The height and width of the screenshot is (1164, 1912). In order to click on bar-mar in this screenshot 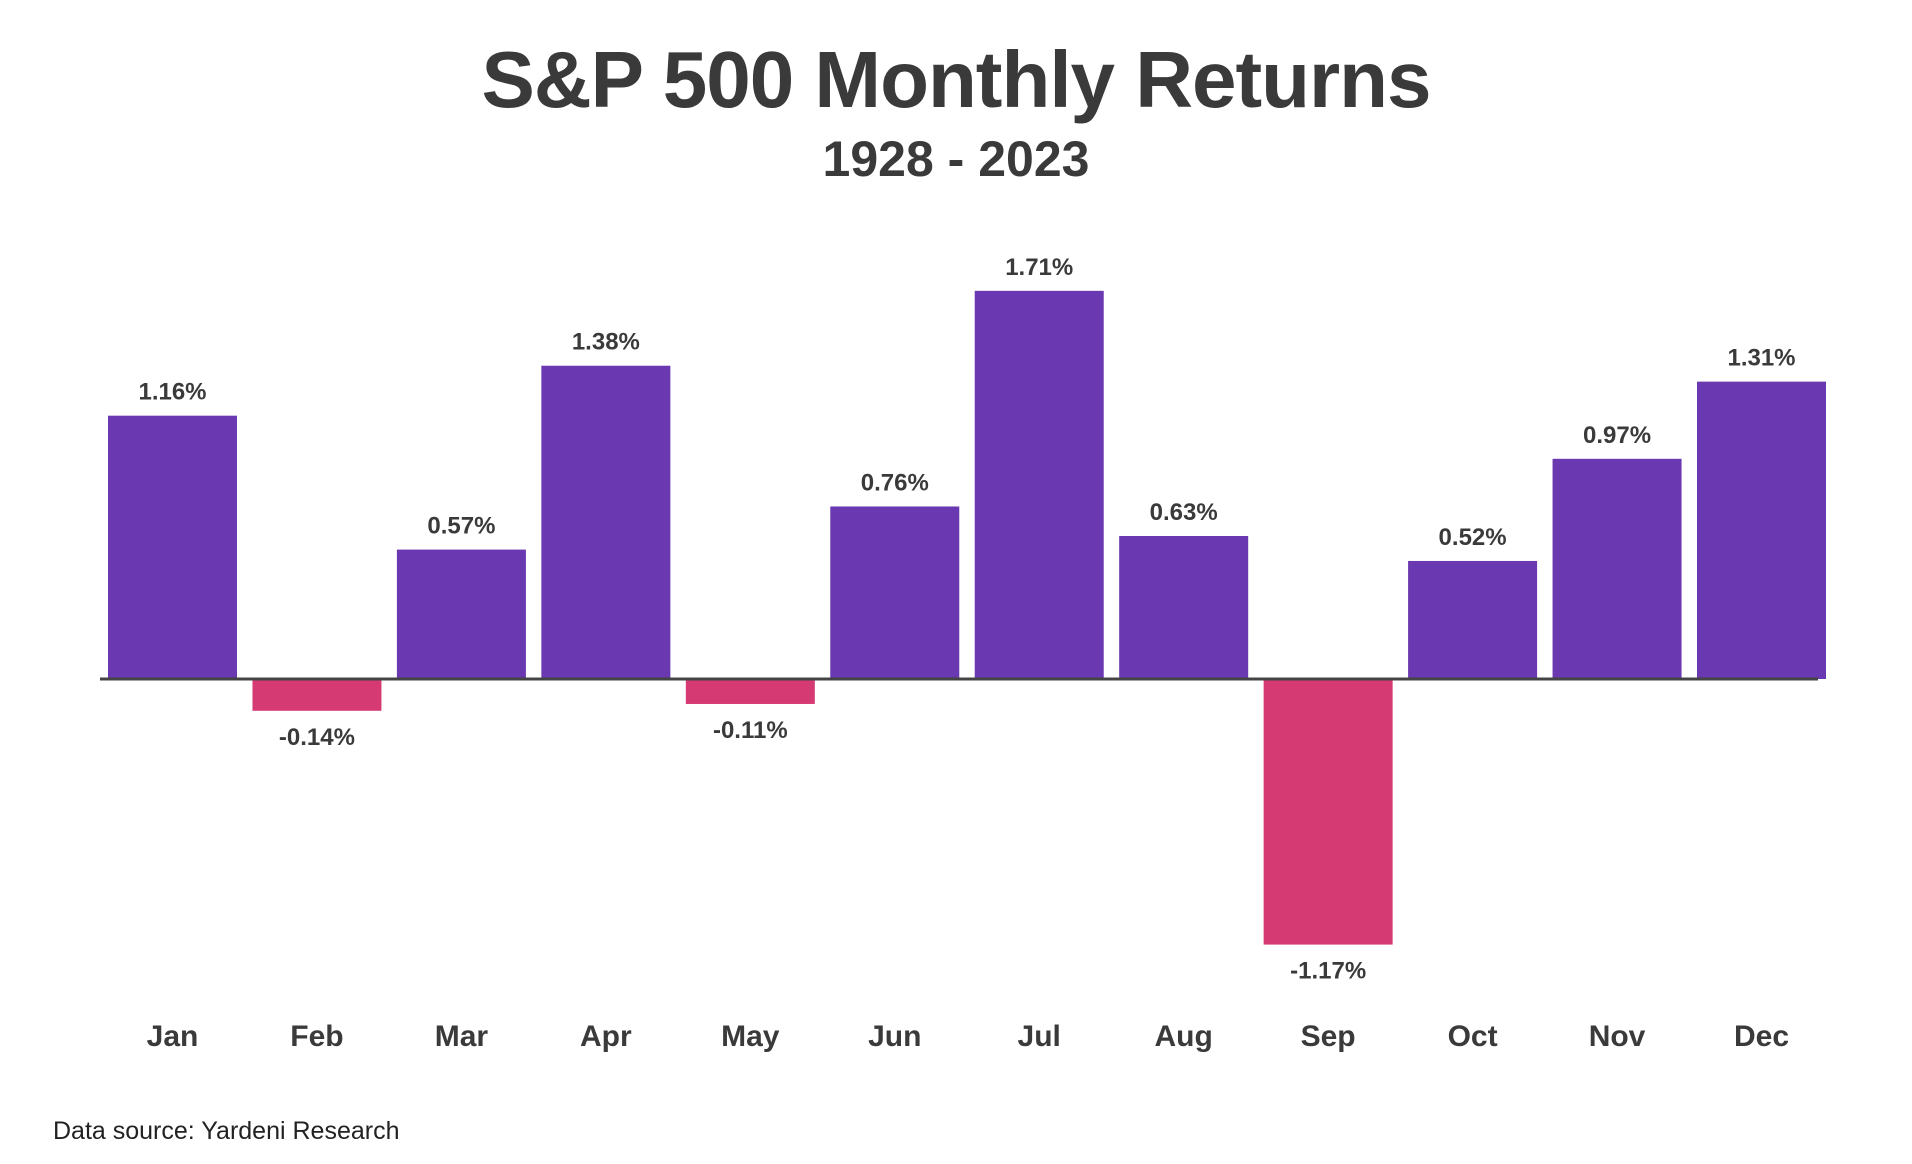, I will do `click(461, 614)`.